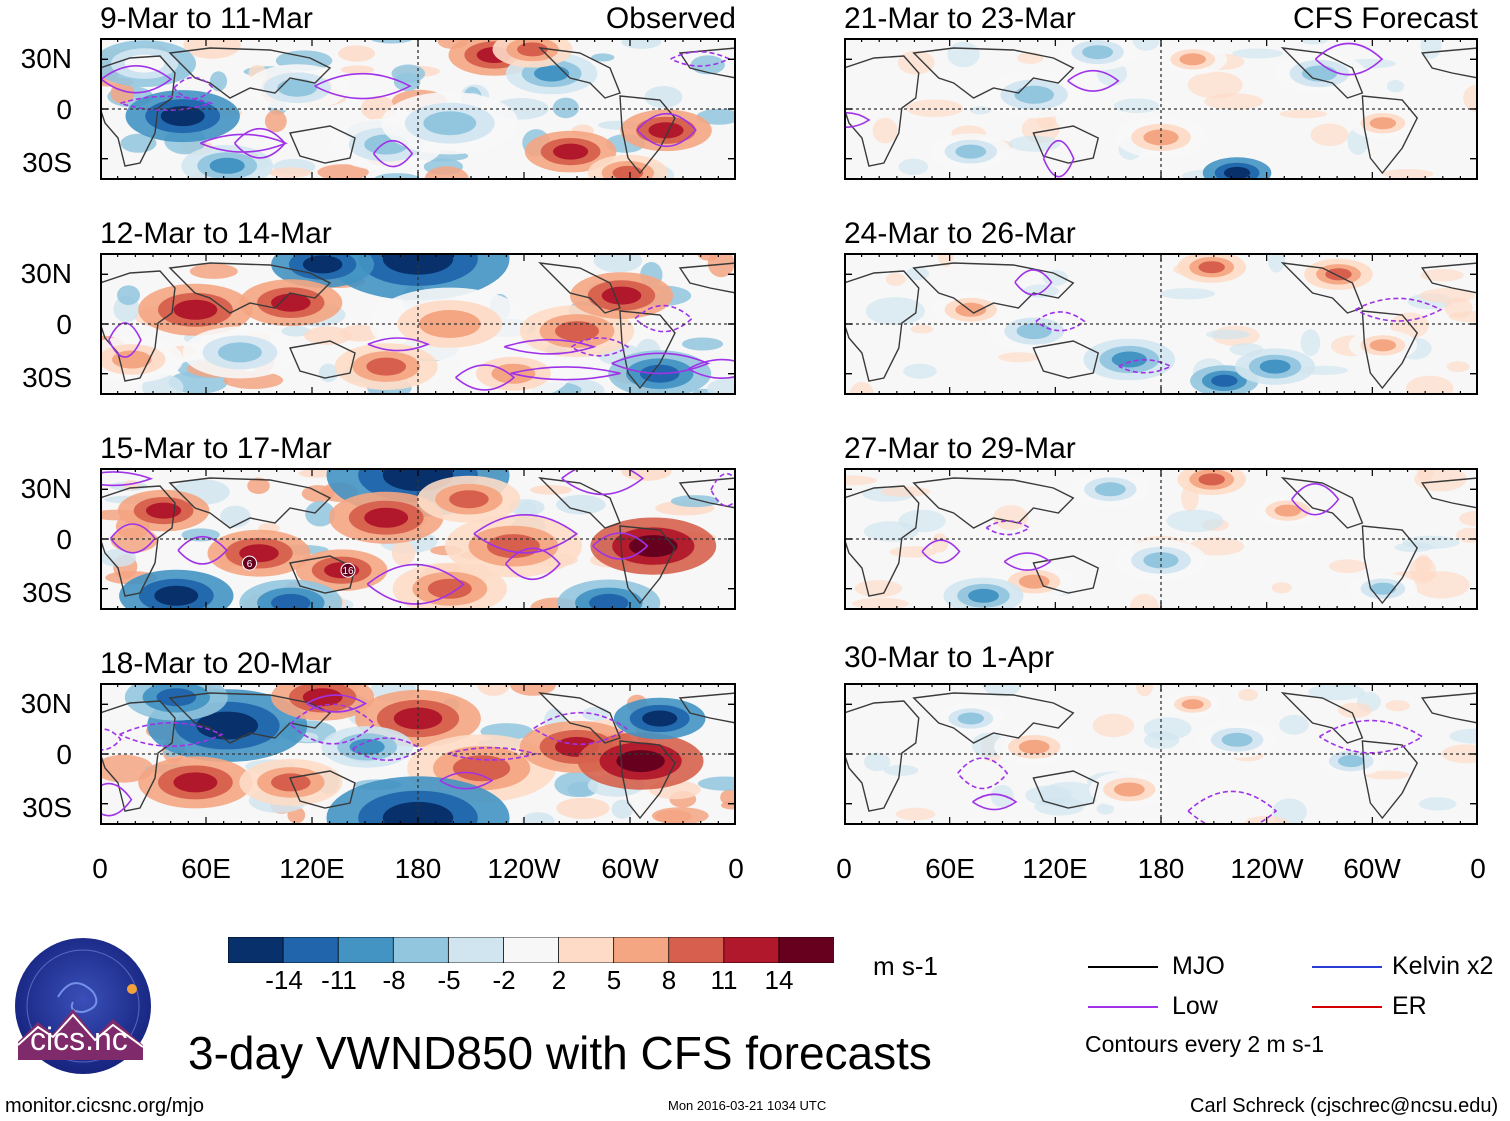  What do you see at coordinates (1123, 1007) in the screenshot?
I see `low-line-icon` at bounding box center [1123, 1007].